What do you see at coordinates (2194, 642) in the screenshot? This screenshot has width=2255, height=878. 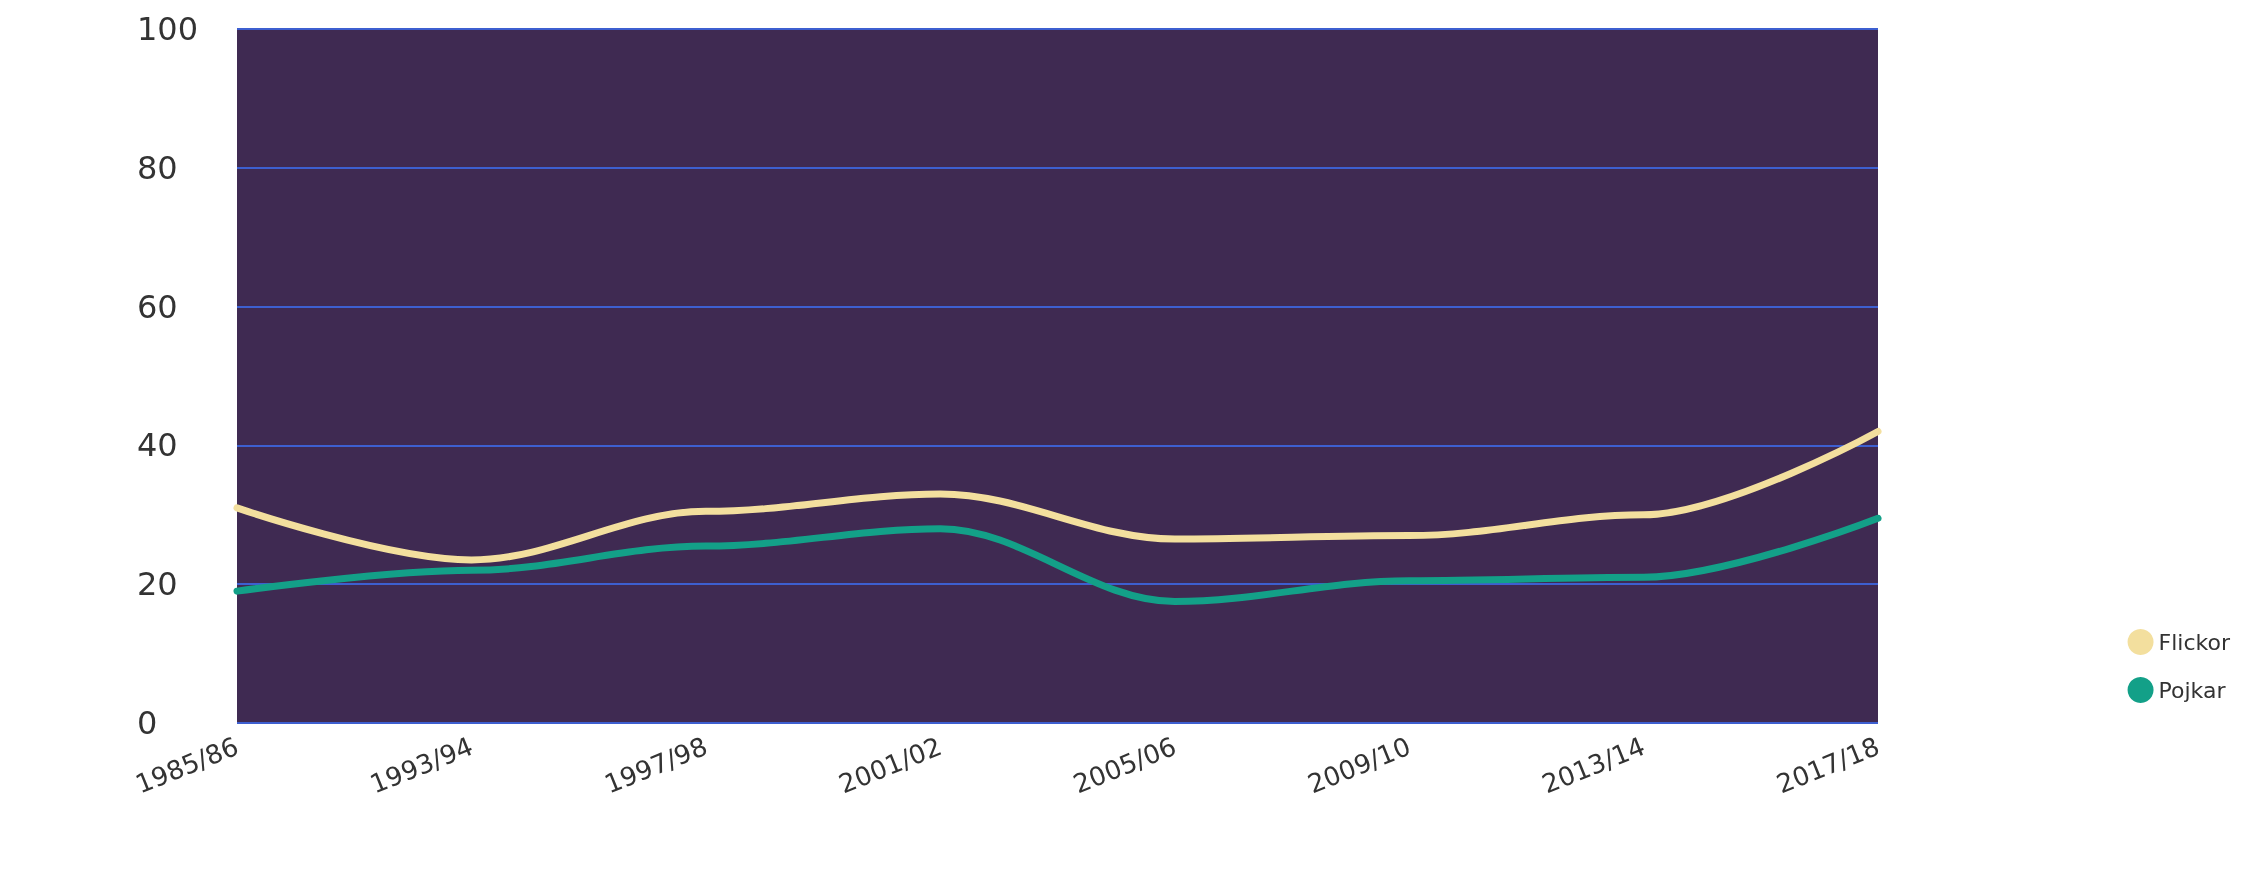 I see `legend-label: Flickor` at bounding box center [2194, 642].